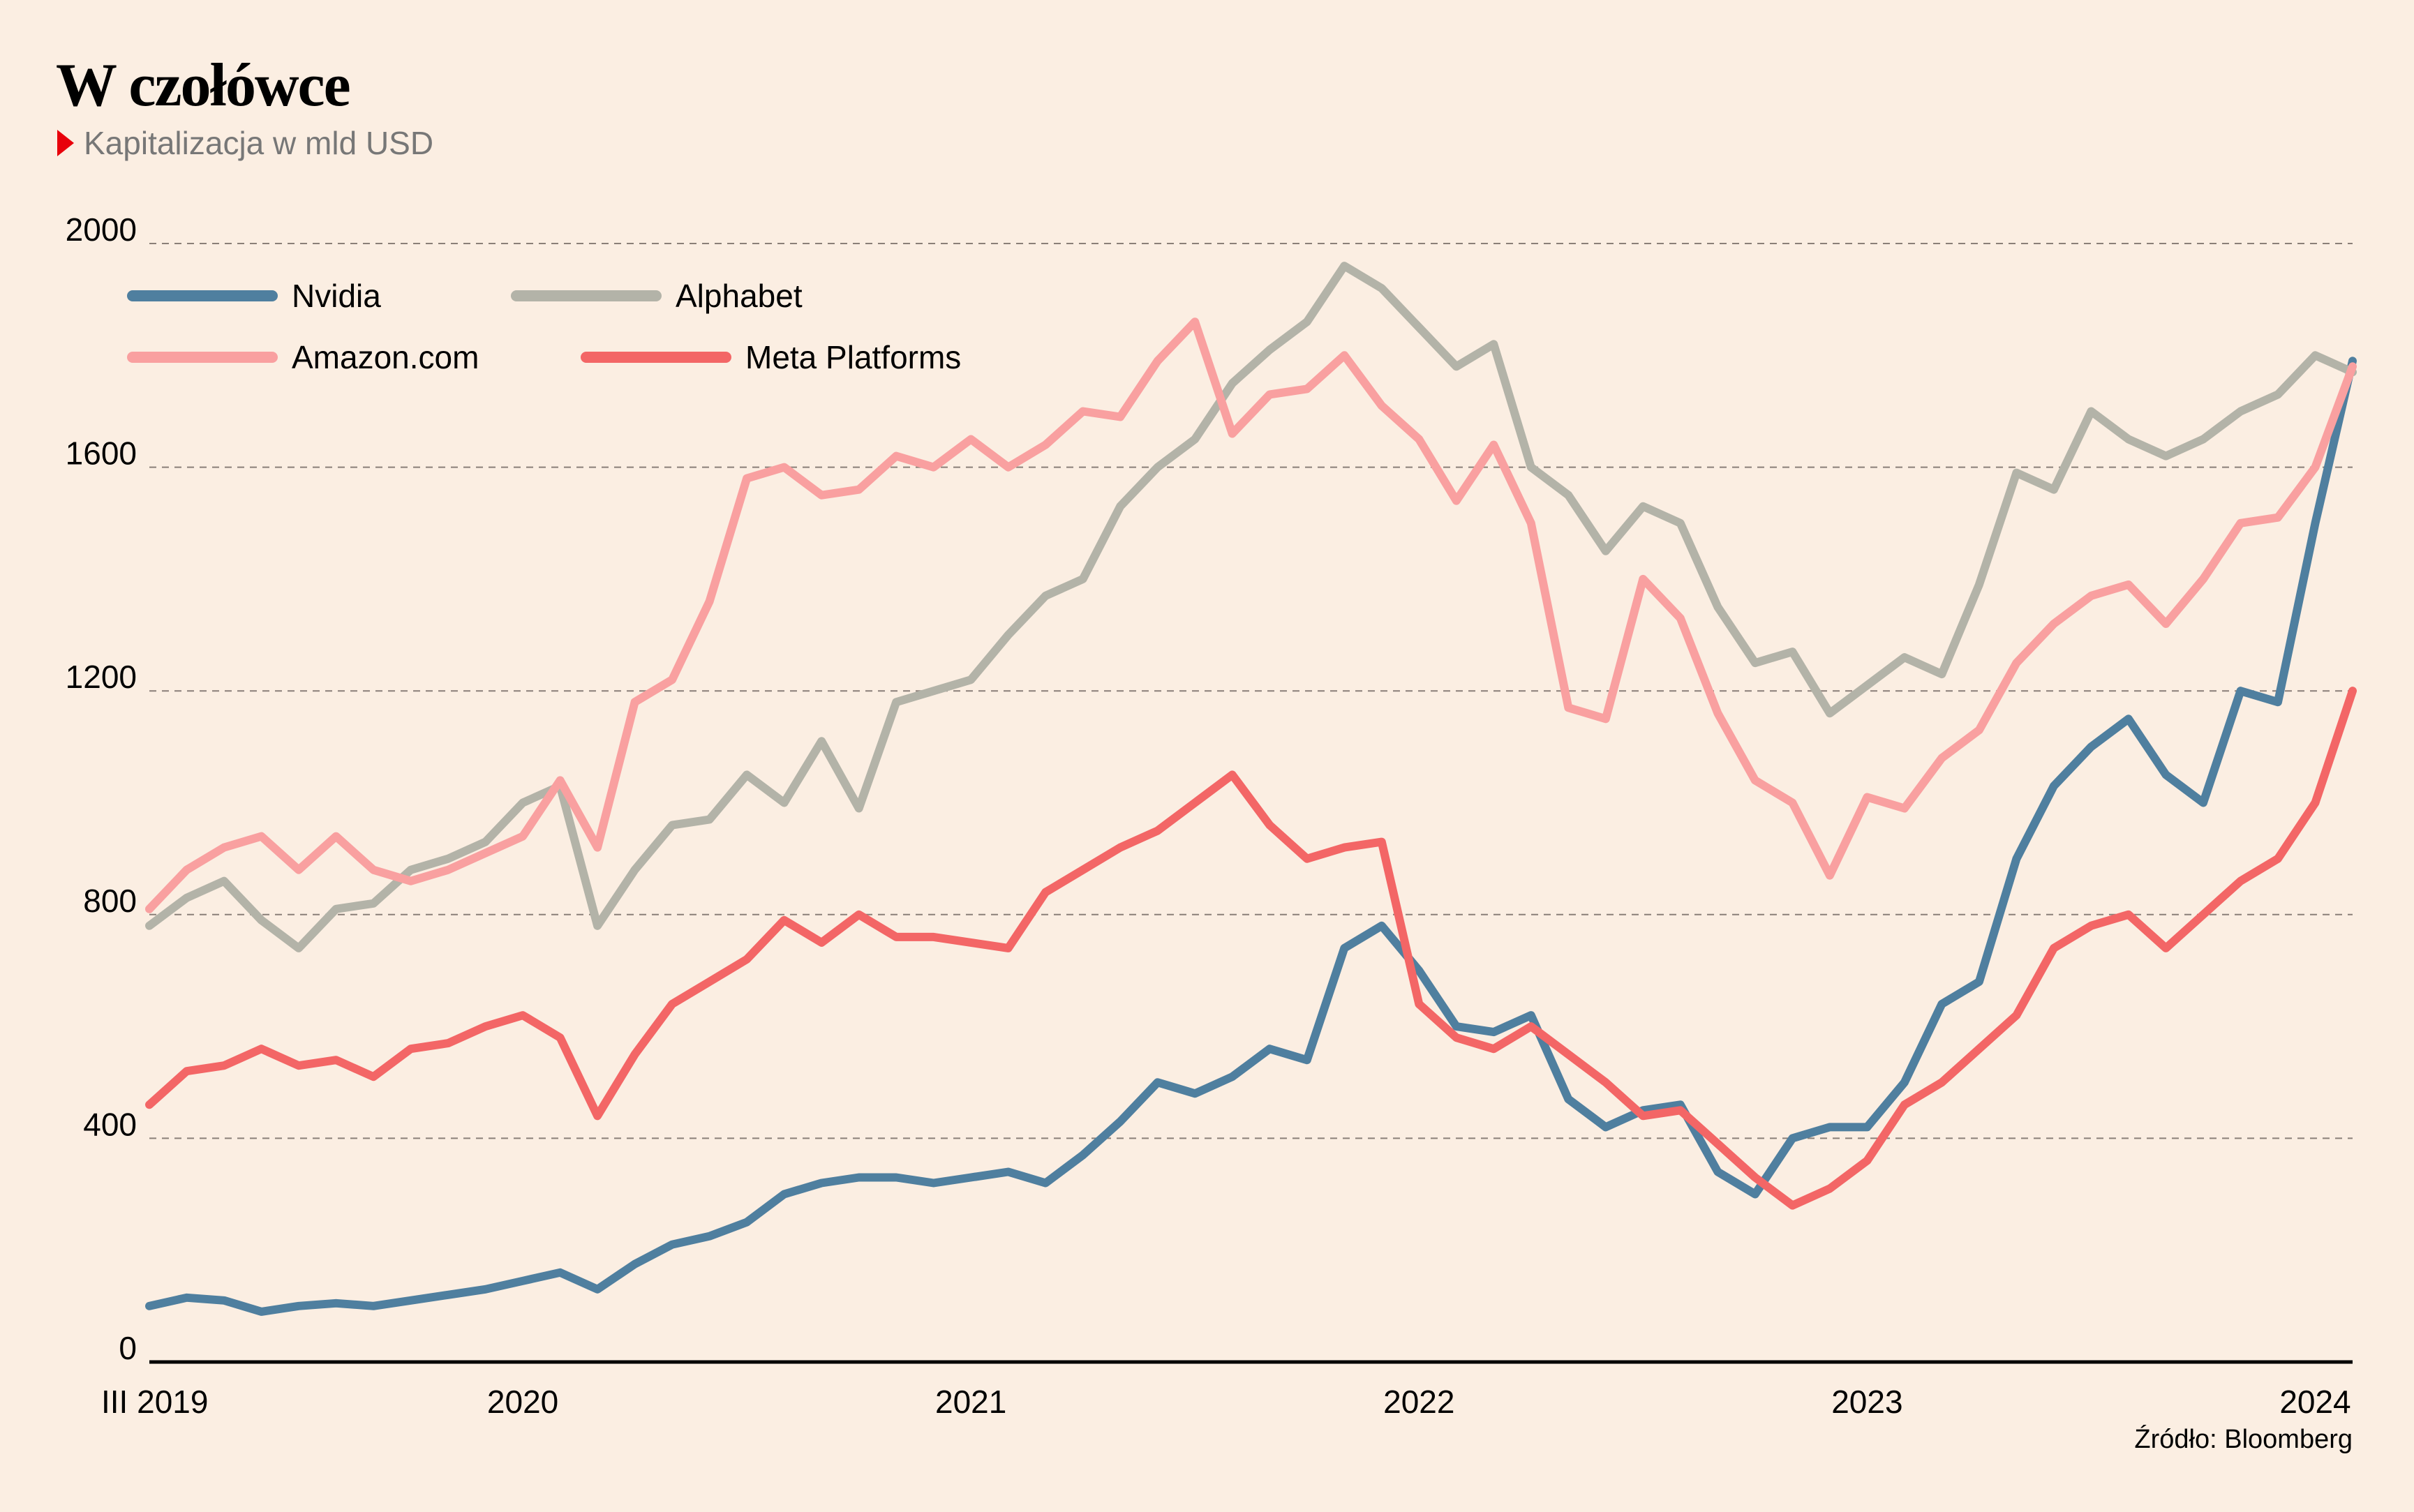 This screenshot has width=2414, height=1512. I want to click on x-tick-label: 2024, so click(2315, 1402).